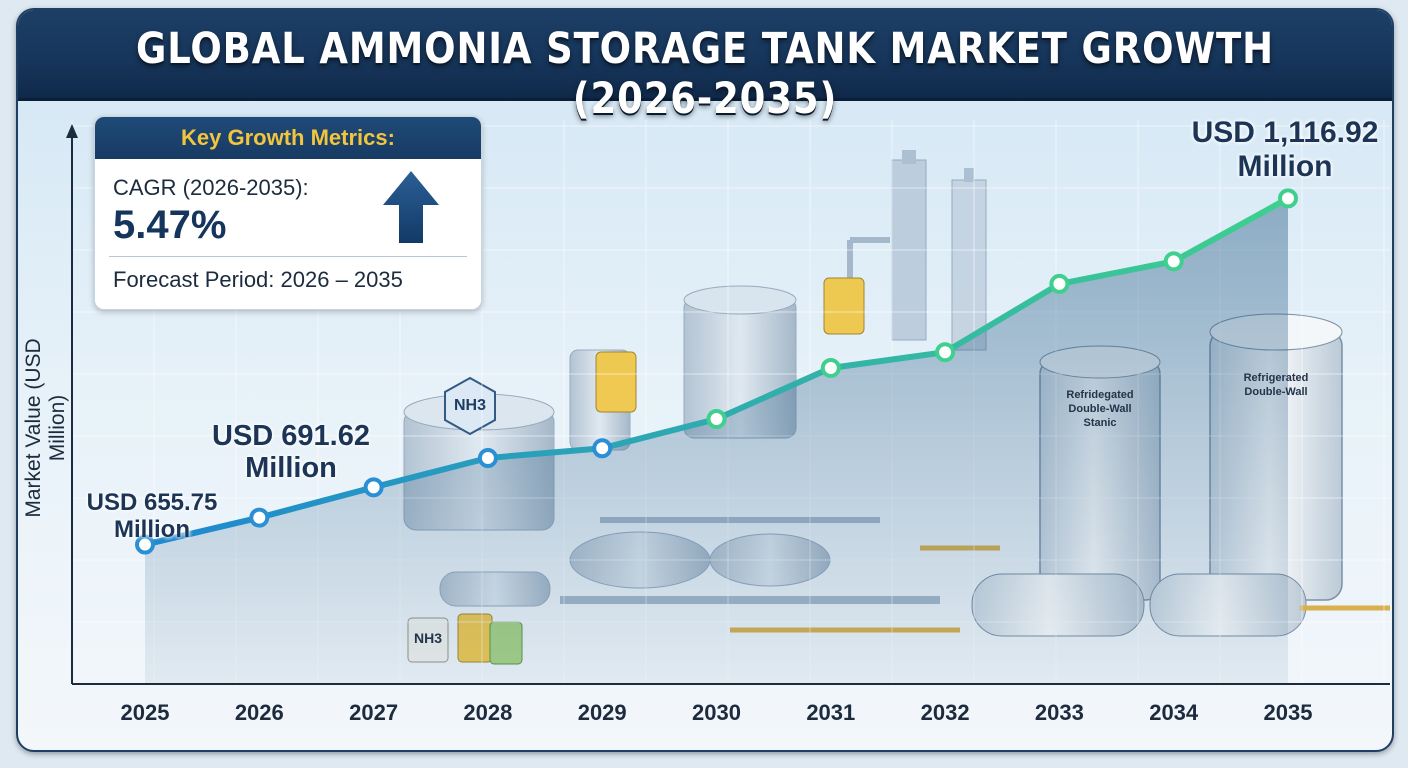 This screenshot has height=768, width=1408. What do you see at coordinates (602, 448) in the screenshot?
I see `data-point-2029` at bounding box center [602, 448].